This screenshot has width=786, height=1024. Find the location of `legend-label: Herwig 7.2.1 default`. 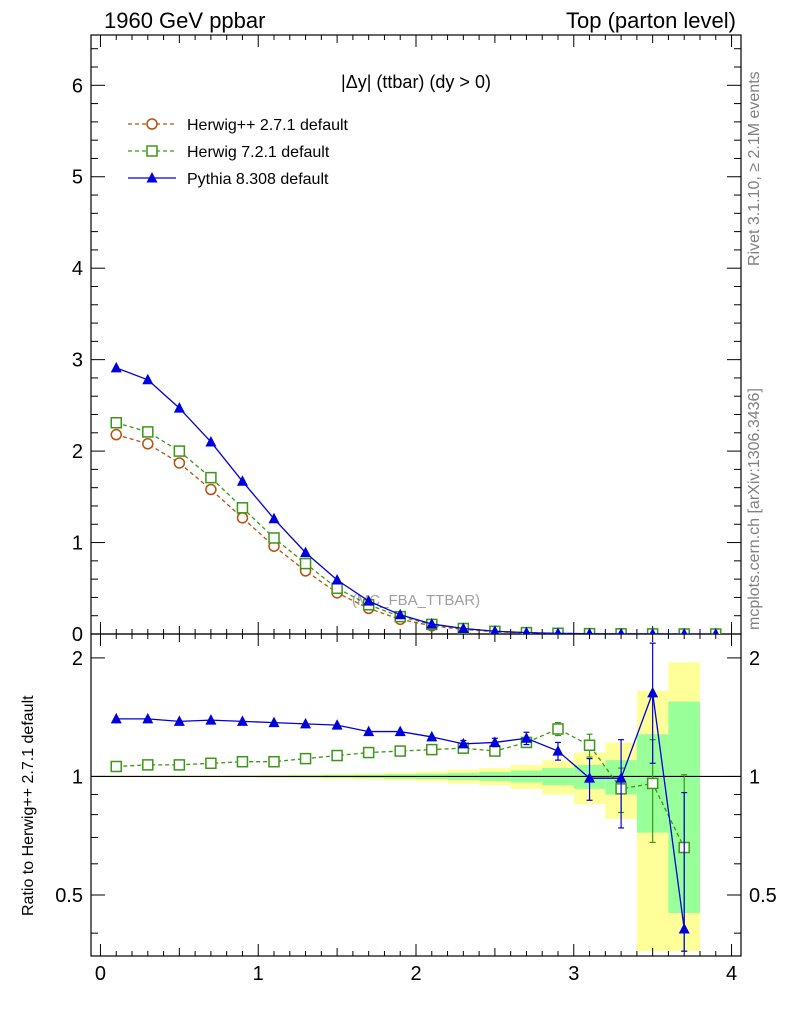

legend-label: Herwig 7.2.1 default is located at coordinates (258, 152).